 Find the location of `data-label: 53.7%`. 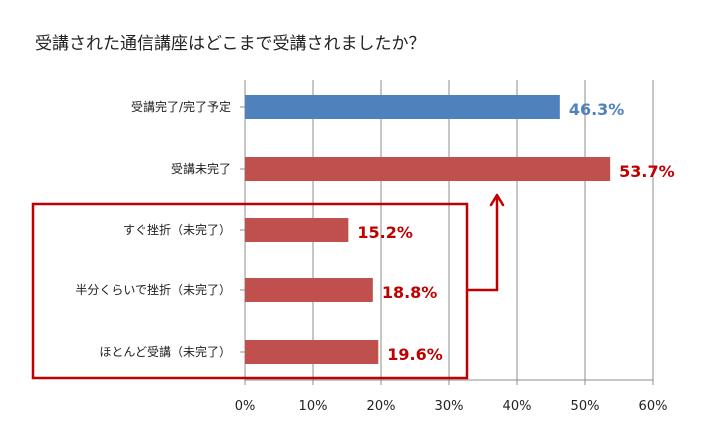

data-label: 53.7% is located at coordinates (647, 171).